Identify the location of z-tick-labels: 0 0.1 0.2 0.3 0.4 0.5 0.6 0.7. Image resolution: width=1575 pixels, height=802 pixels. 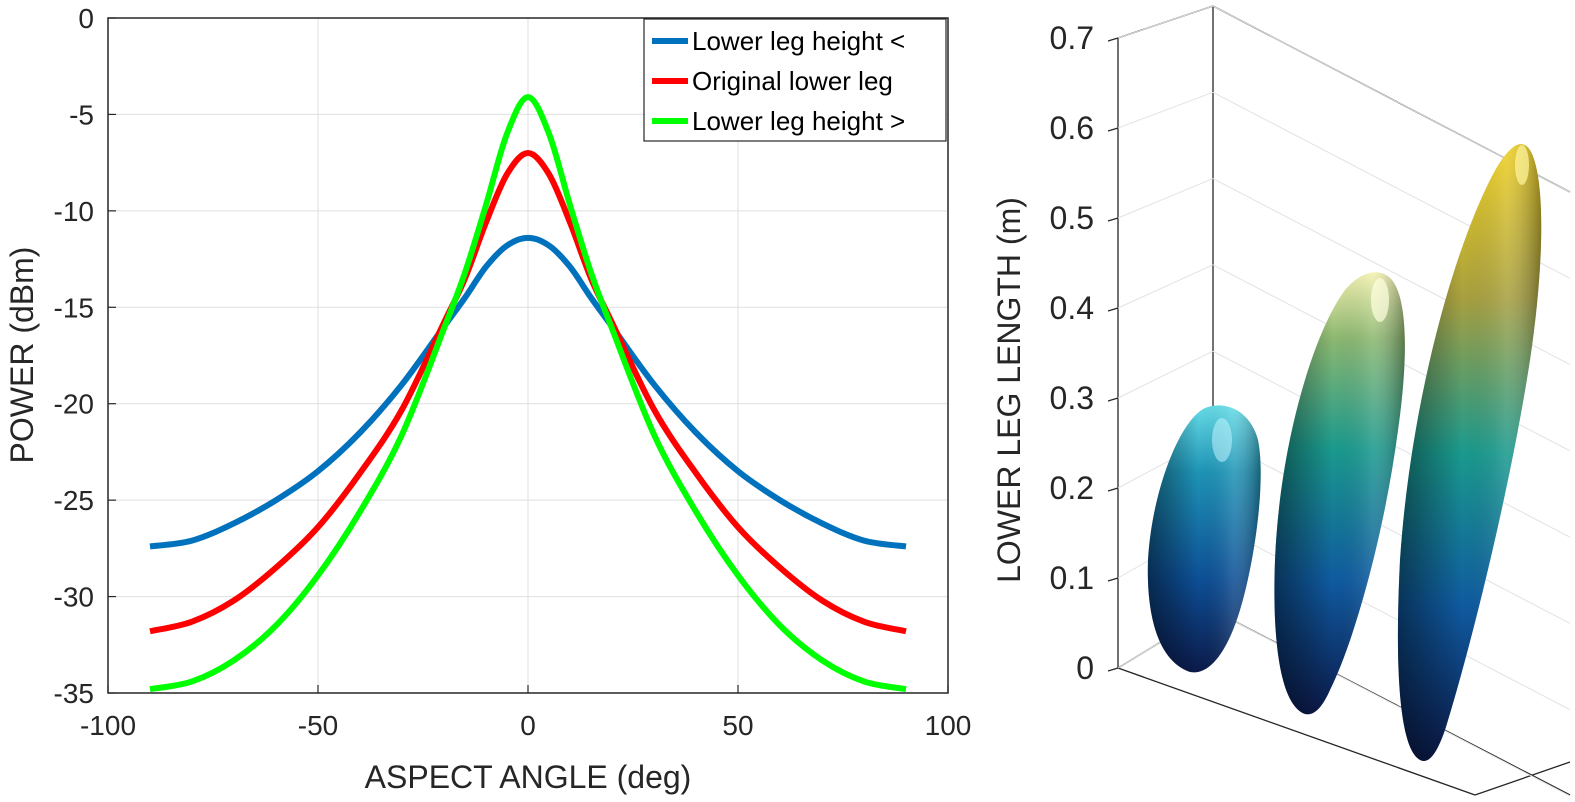
(1072, 353).